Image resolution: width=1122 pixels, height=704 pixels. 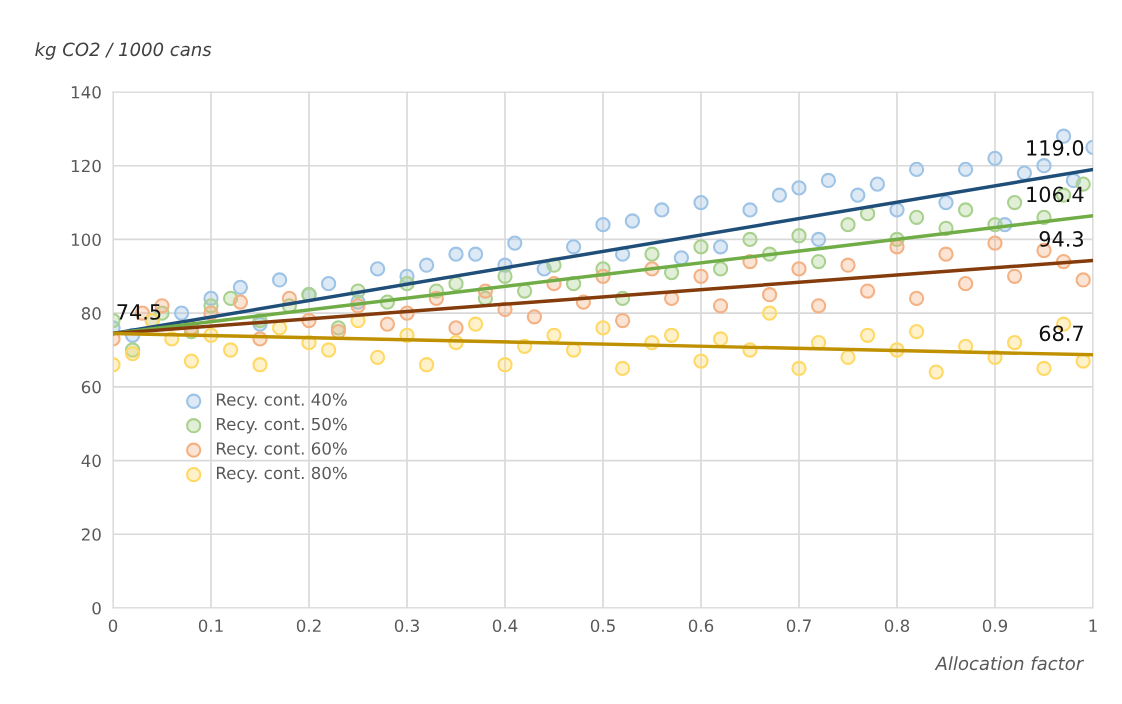 I want to click on y-tick-label: 120, so click(x=86, y=166).